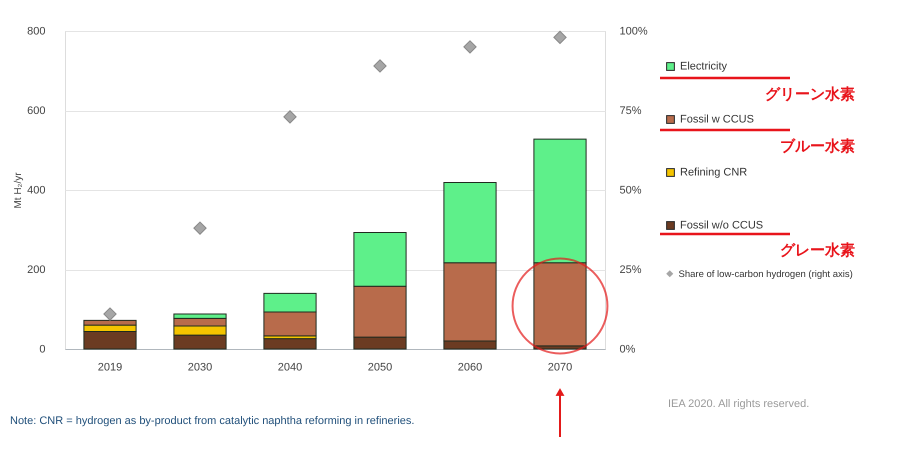 The width and height of the screenshot is (924, 476). Describe the element at coordinates (36, 111) in the screenshot. I see `y-tick-label: 600` at that location.